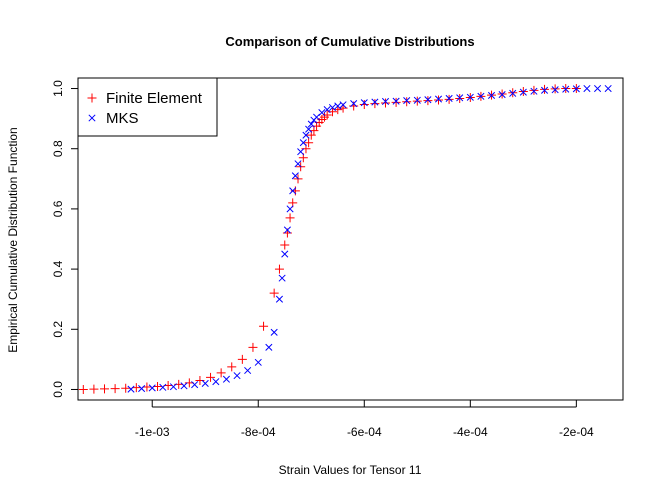 The height and width of the screenshot is (503, 662). Describe the element at coordinates (92, 98) in the screenshot. I see `legend-plus-marker` at that location.